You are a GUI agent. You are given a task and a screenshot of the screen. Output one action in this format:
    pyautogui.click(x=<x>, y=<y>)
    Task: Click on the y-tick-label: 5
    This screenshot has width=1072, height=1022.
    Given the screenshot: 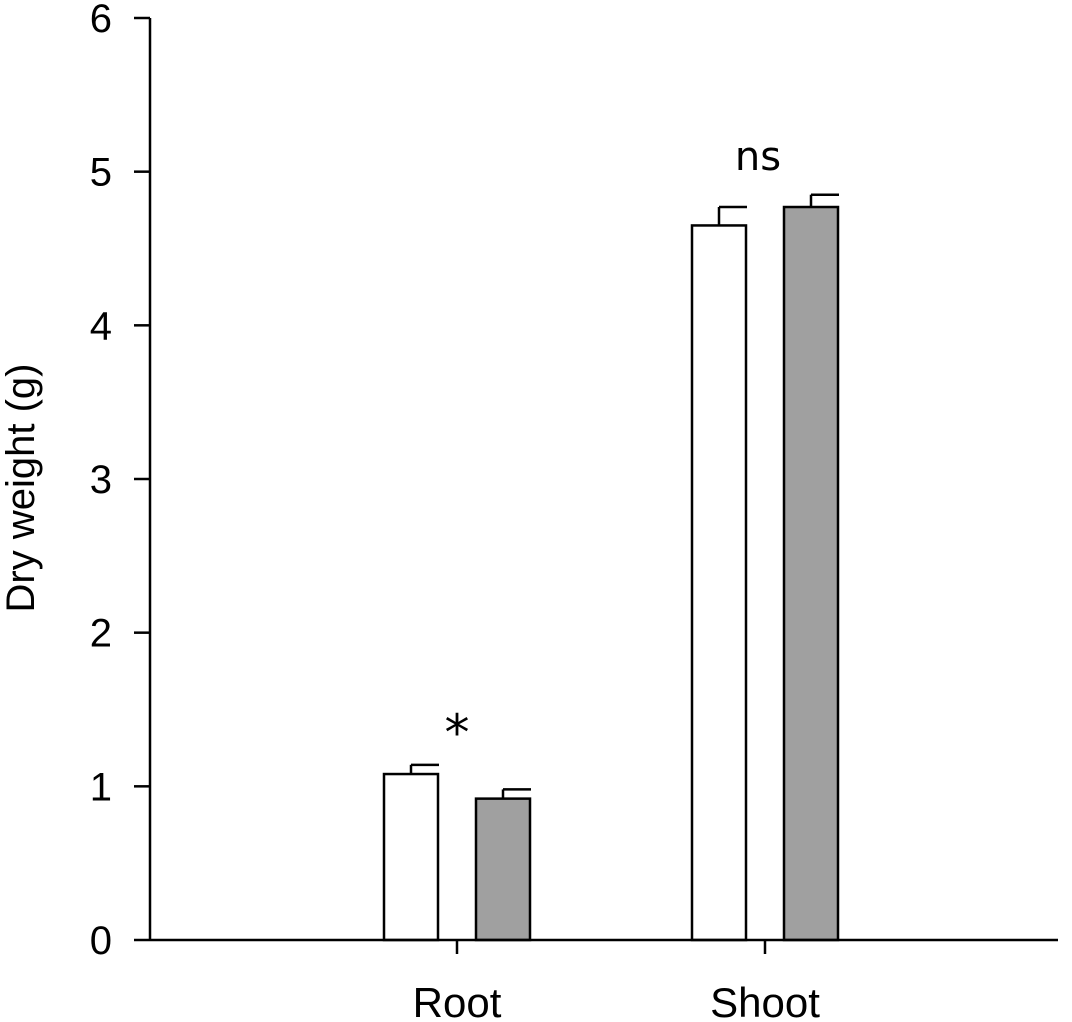 What is the action you would take?
    pyautogui.click(x=101, y=173)
    